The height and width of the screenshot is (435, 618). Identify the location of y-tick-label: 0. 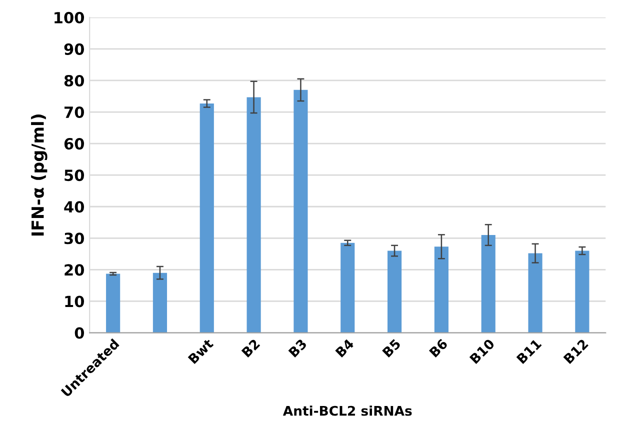
(79, 333).